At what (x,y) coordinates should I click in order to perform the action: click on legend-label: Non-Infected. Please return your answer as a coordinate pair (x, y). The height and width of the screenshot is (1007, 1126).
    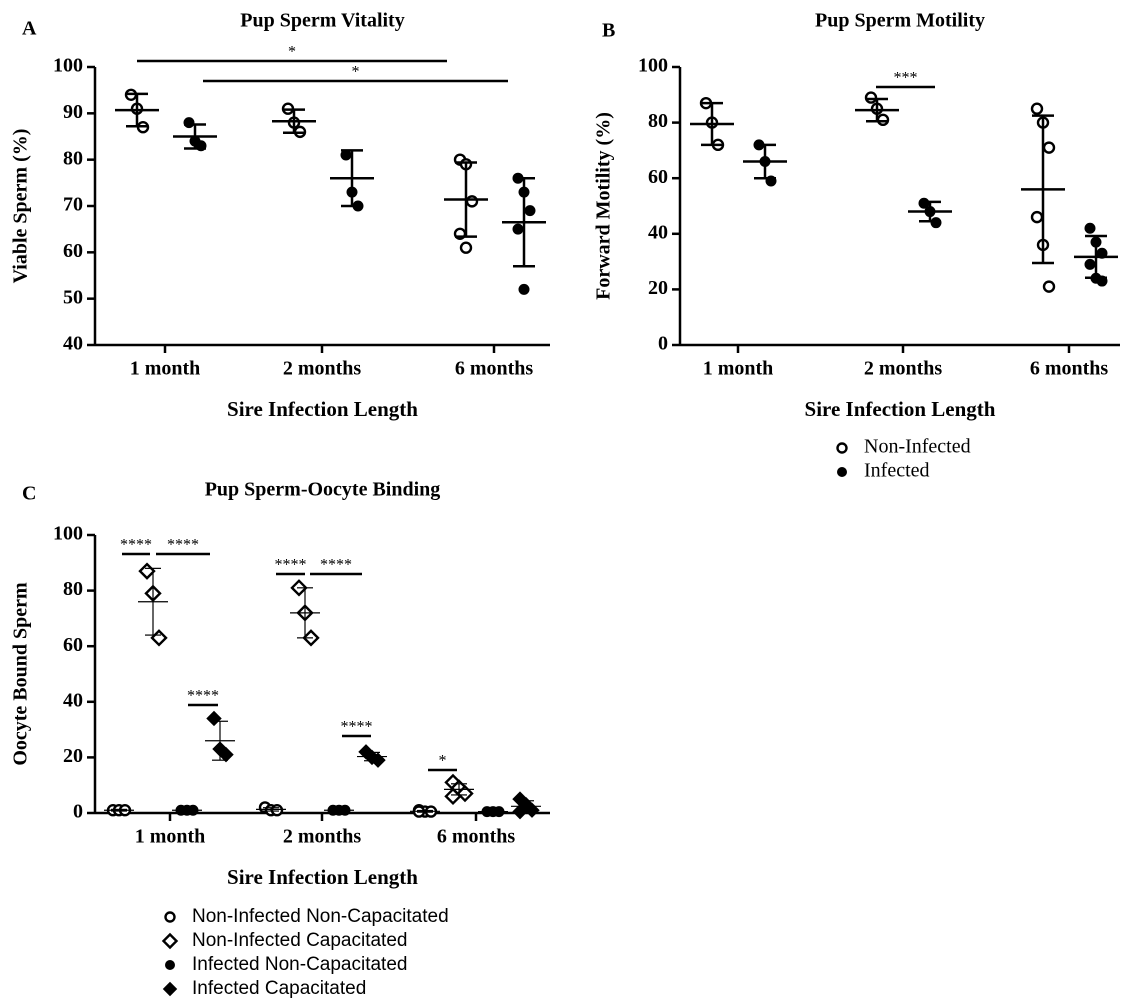
    Looking at the image, I should click on (917, 447).